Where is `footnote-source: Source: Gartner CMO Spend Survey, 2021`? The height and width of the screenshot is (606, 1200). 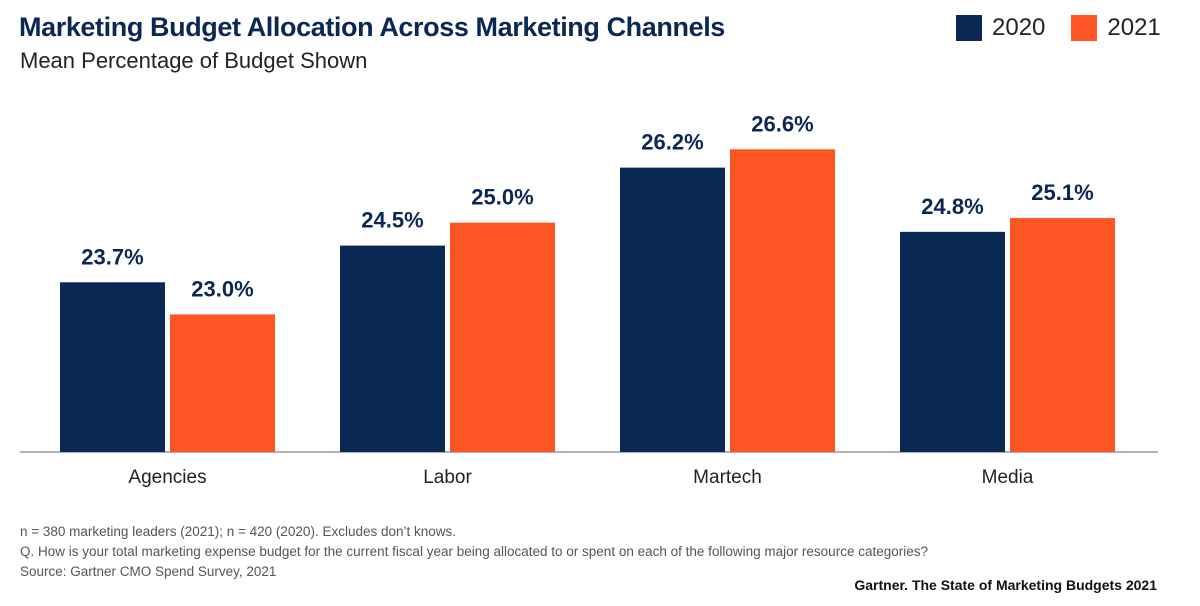
footnote-source: Source: Gartner CMO Spend Survey, 2021 is located at coordinates (148, 571).